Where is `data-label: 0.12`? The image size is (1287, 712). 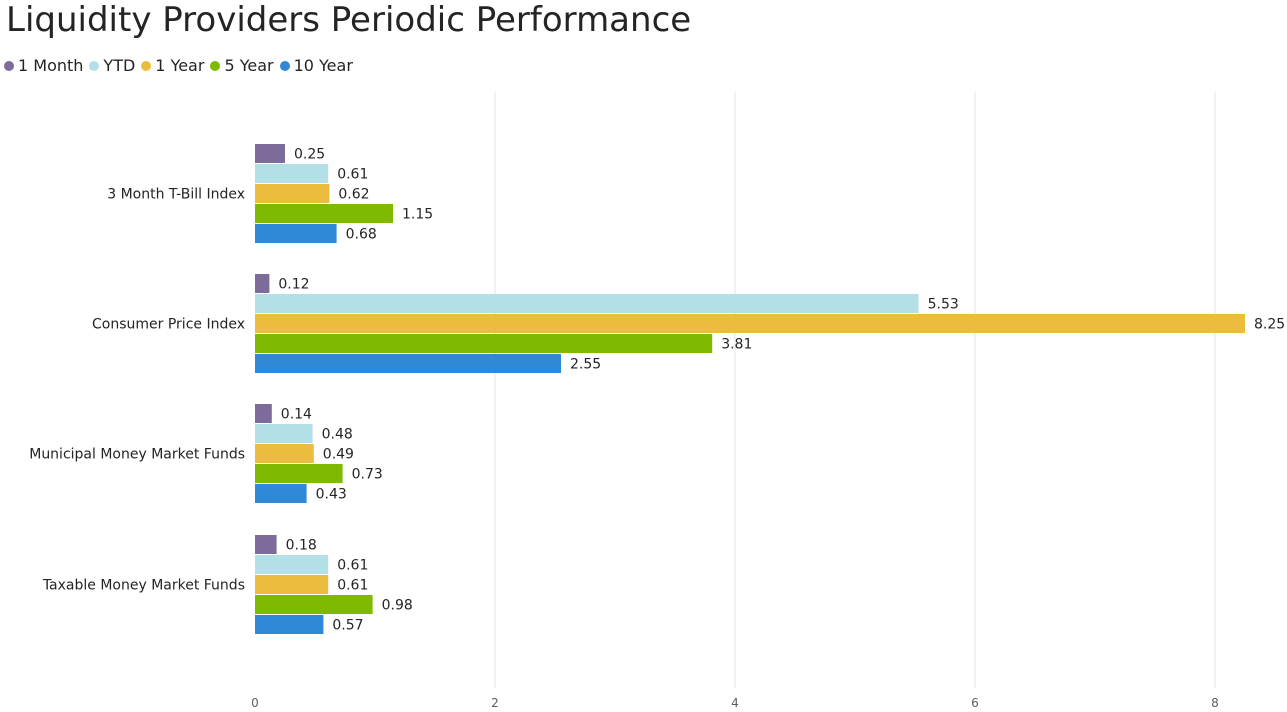 data-label: 0.12 is located at coordinates (293, 285).